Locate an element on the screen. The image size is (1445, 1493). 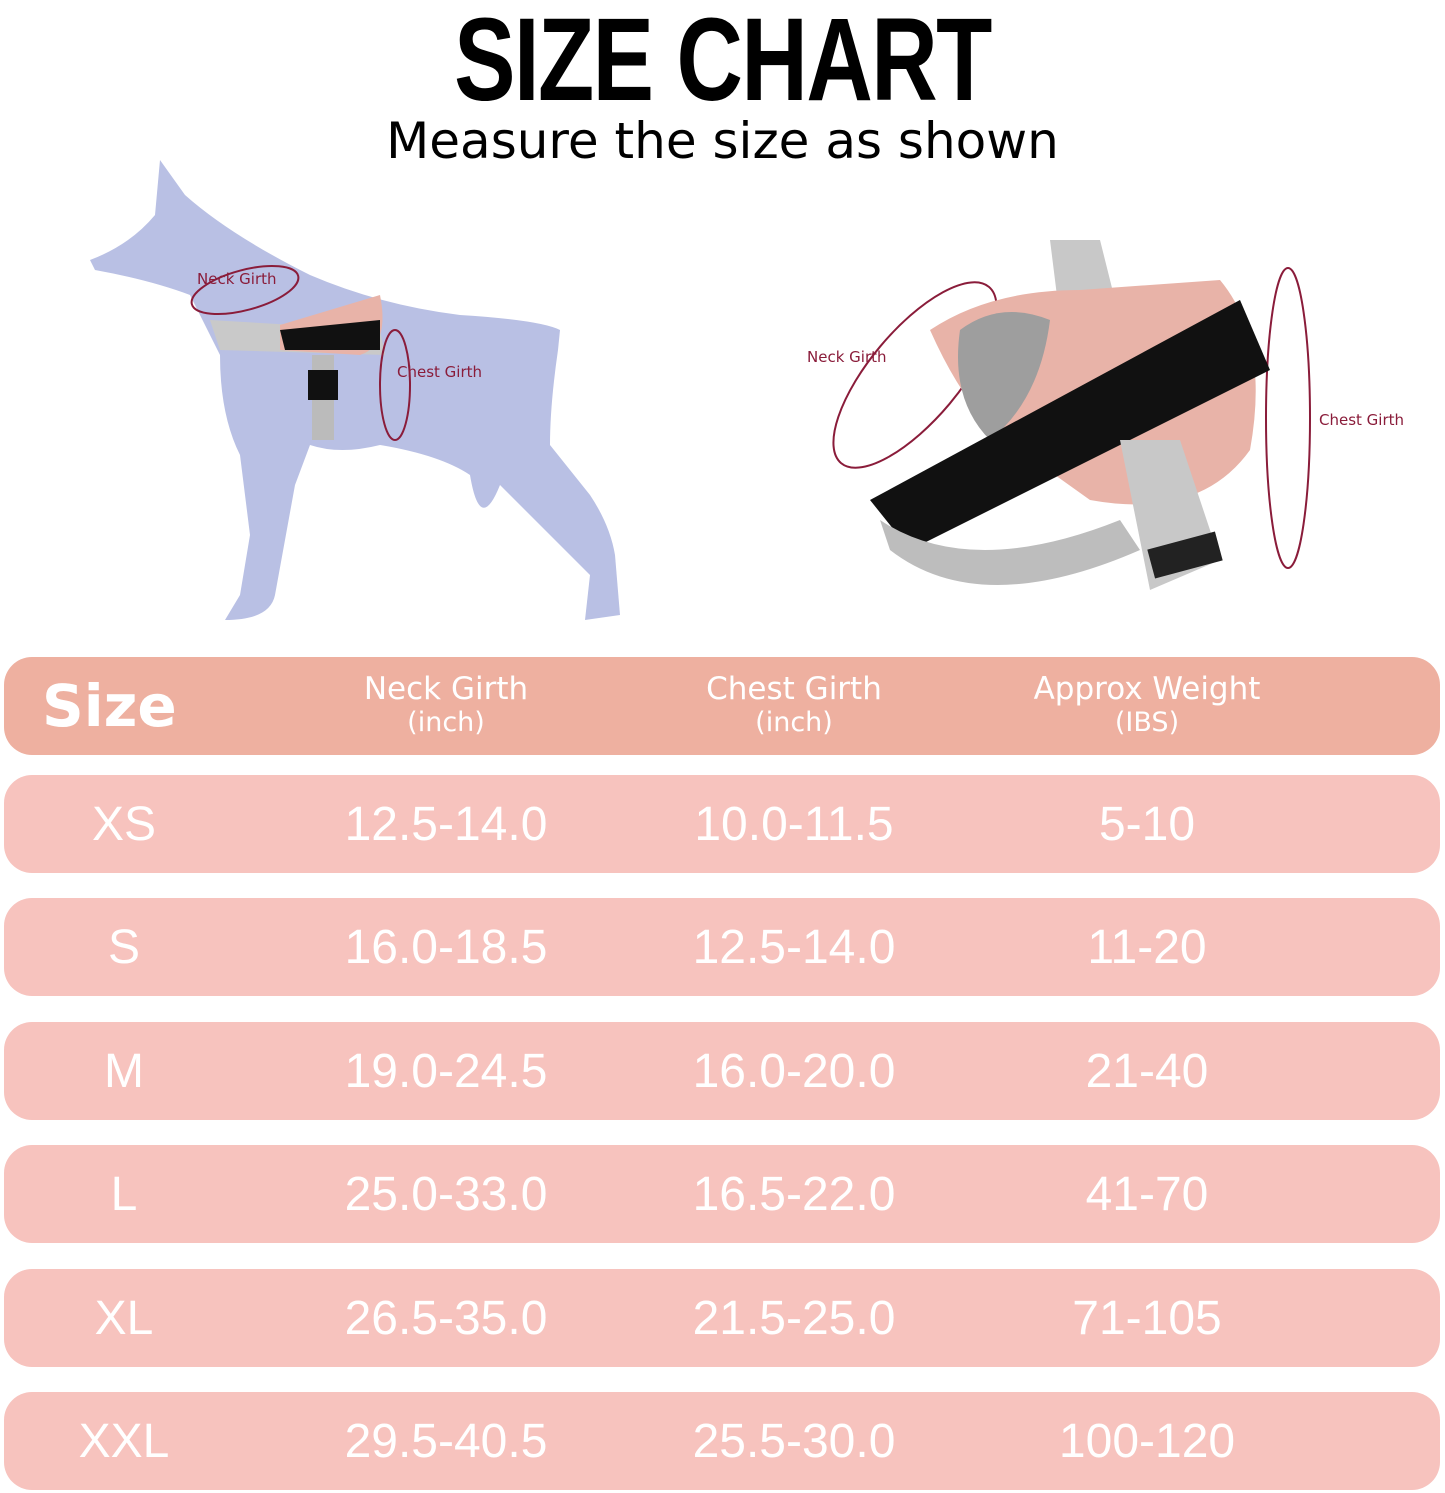
cell-neck-girth: 26.5-35.0 is located at coordinates (446, 1318).